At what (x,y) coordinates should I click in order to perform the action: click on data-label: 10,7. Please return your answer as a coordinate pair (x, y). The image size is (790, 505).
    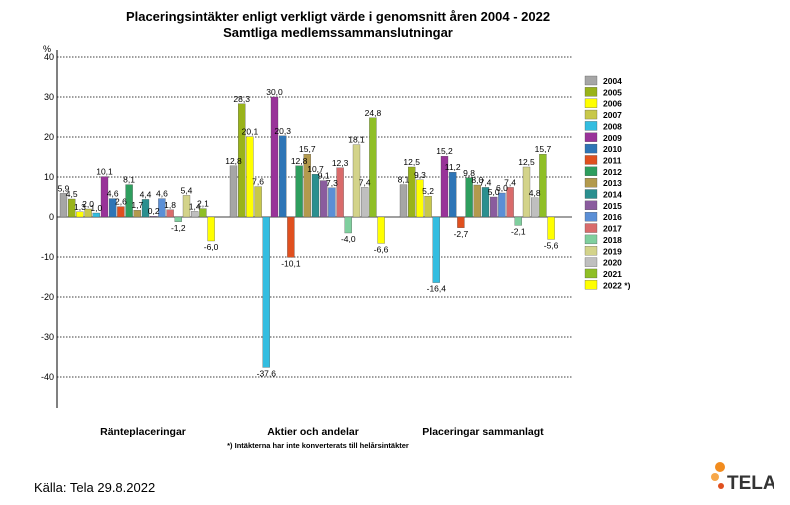
    Looking at the image, I should click on (315, 169).